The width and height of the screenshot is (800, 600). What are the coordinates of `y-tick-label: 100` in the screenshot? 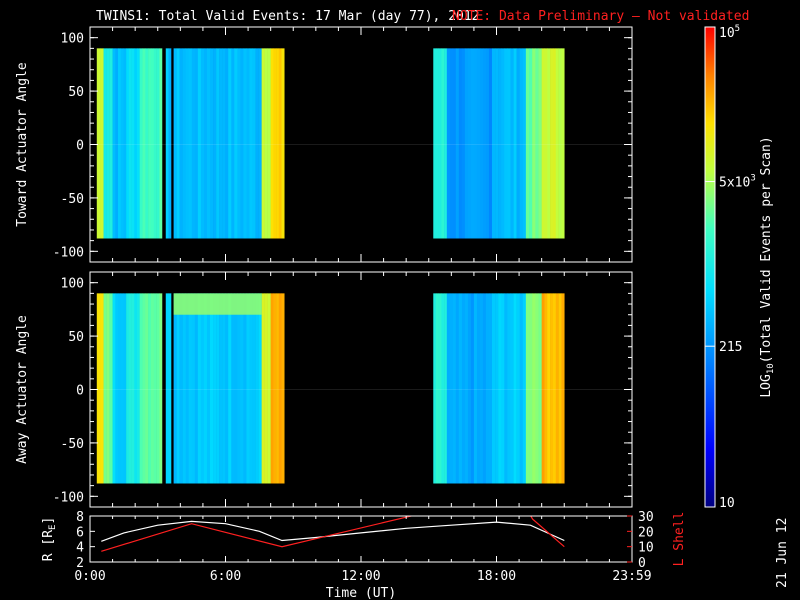 It's located at (72, 39).